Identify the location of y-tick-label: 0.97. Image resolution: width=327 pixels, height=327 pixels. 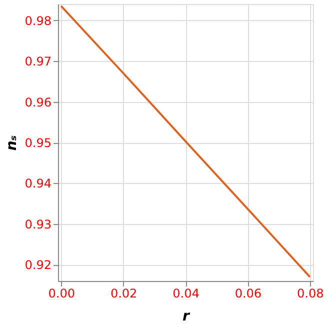
(38, 61).